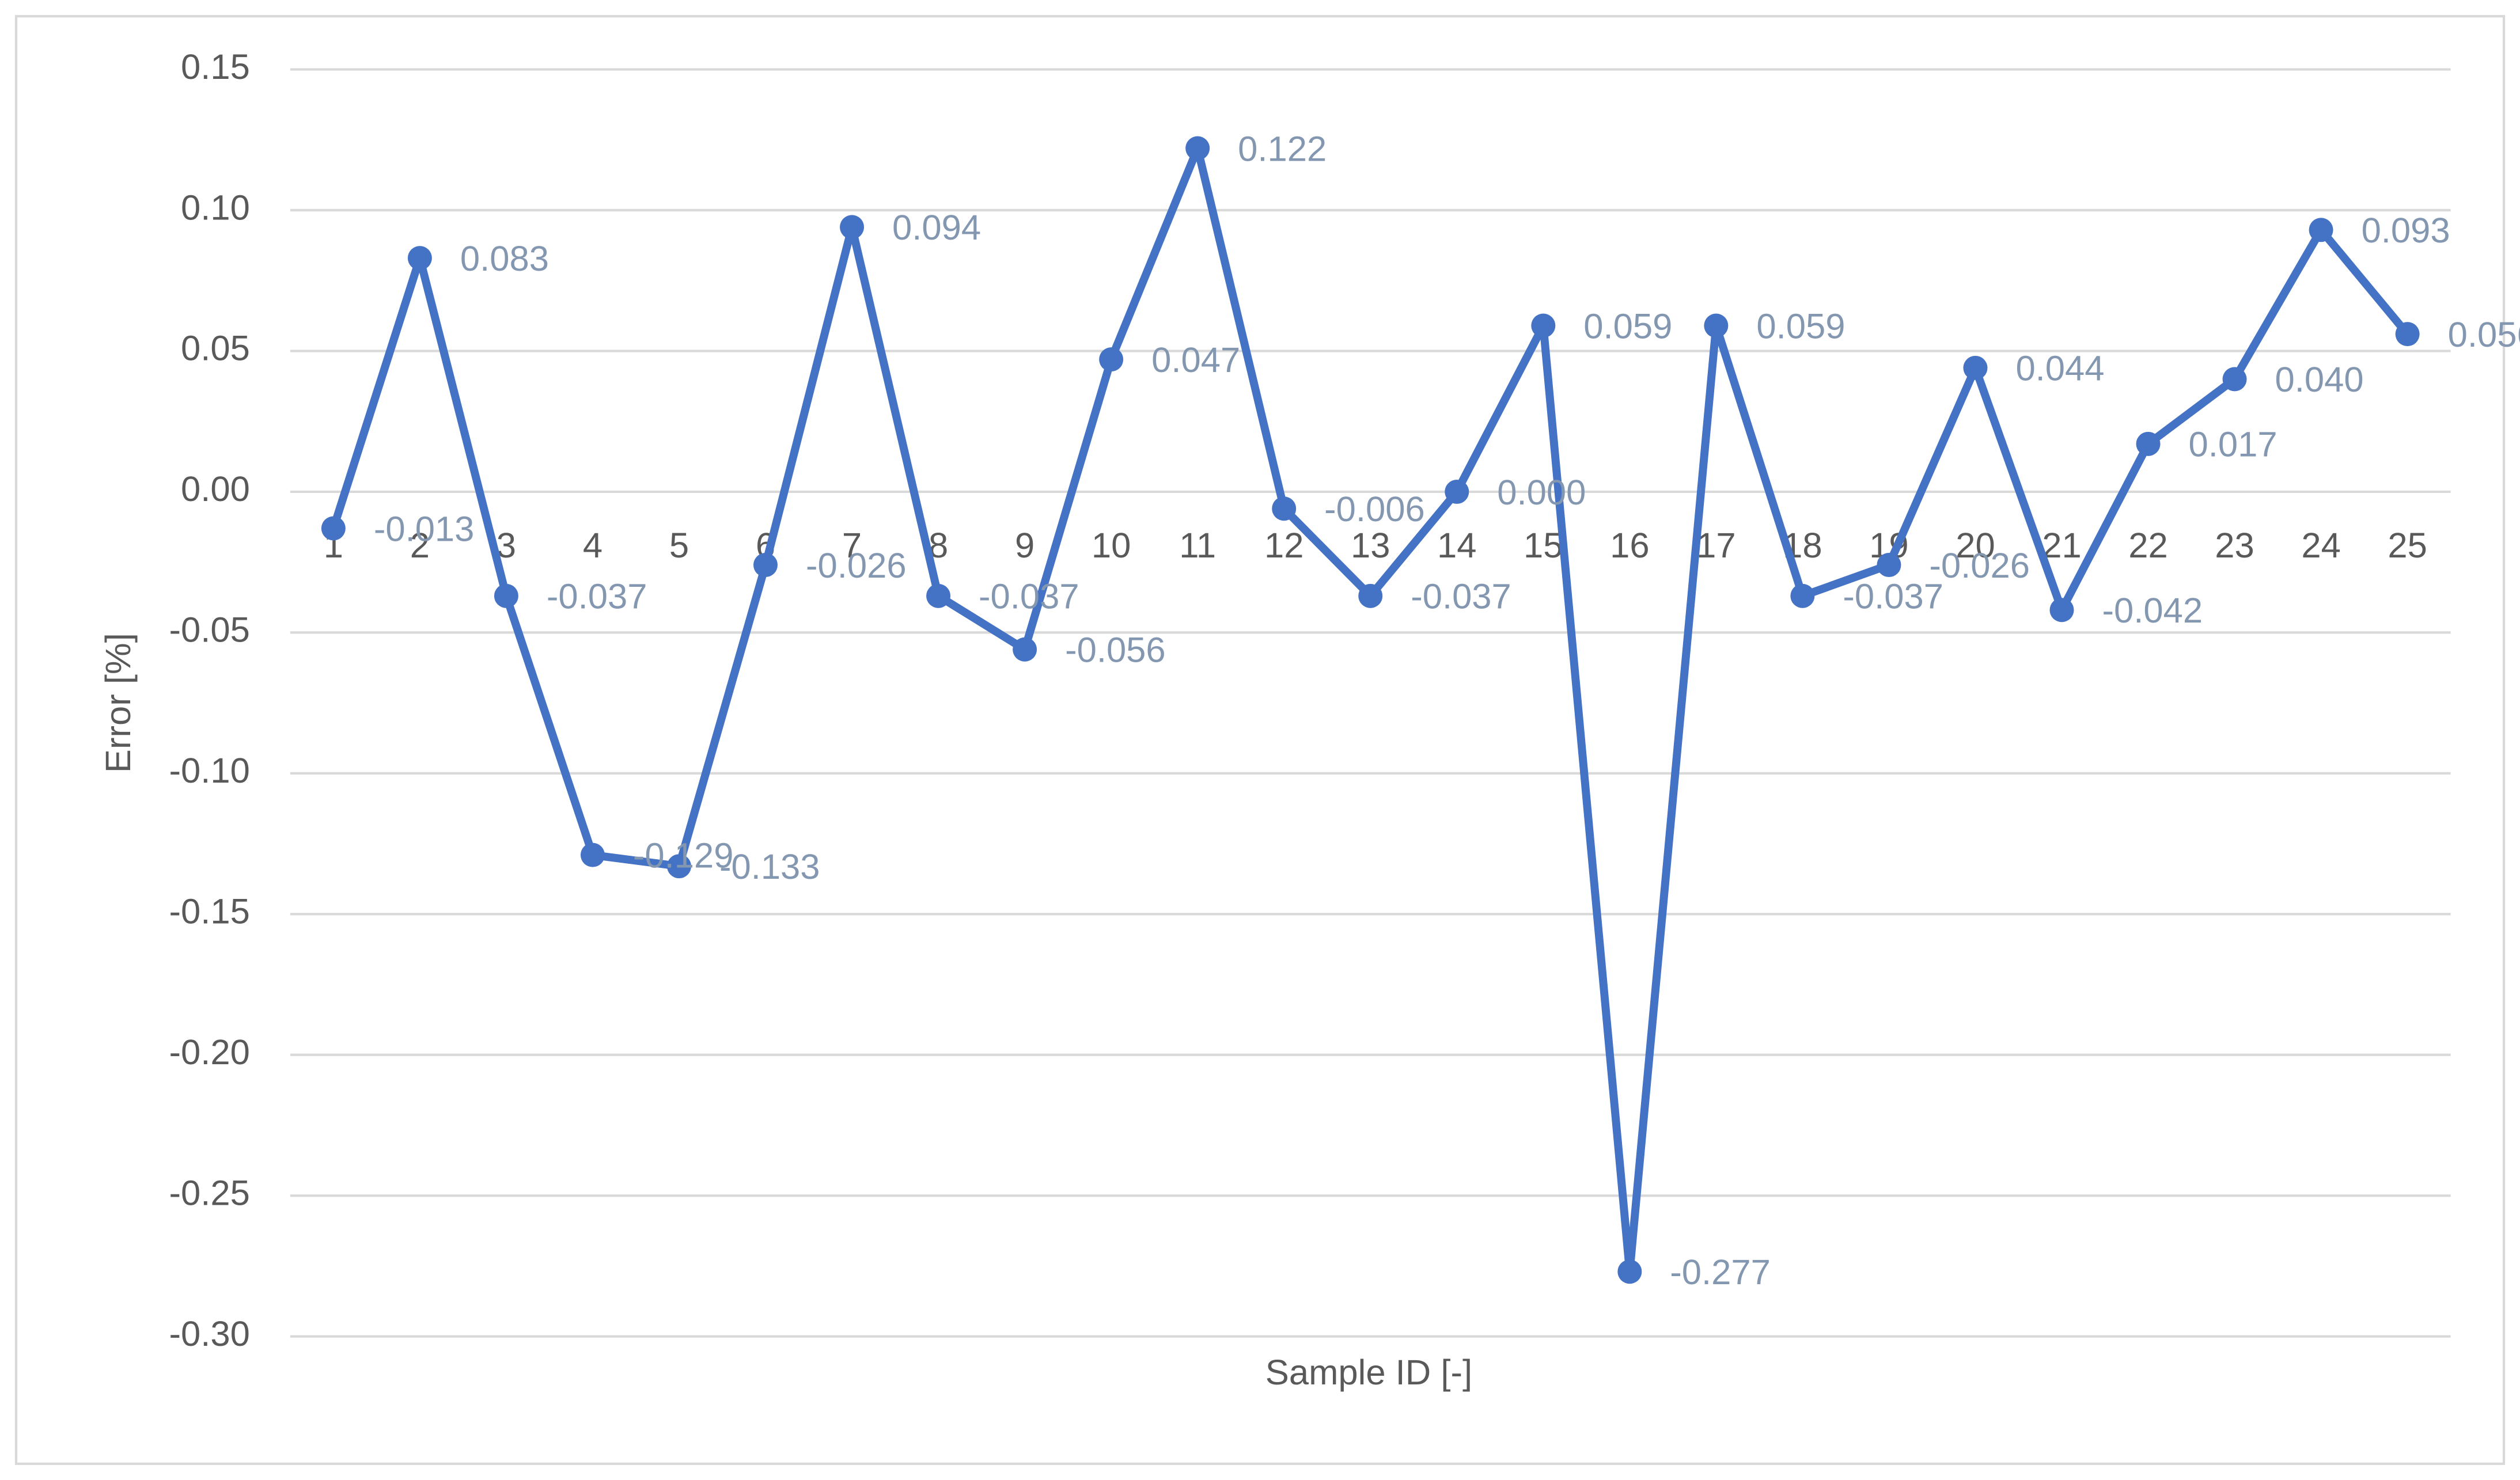 Image resolution: width=2520 pixels, height=1480 pixels. Describe the element at coordinates (209, 1193) in the screenshot. I see `y-tick-label: -0.25` at that location.